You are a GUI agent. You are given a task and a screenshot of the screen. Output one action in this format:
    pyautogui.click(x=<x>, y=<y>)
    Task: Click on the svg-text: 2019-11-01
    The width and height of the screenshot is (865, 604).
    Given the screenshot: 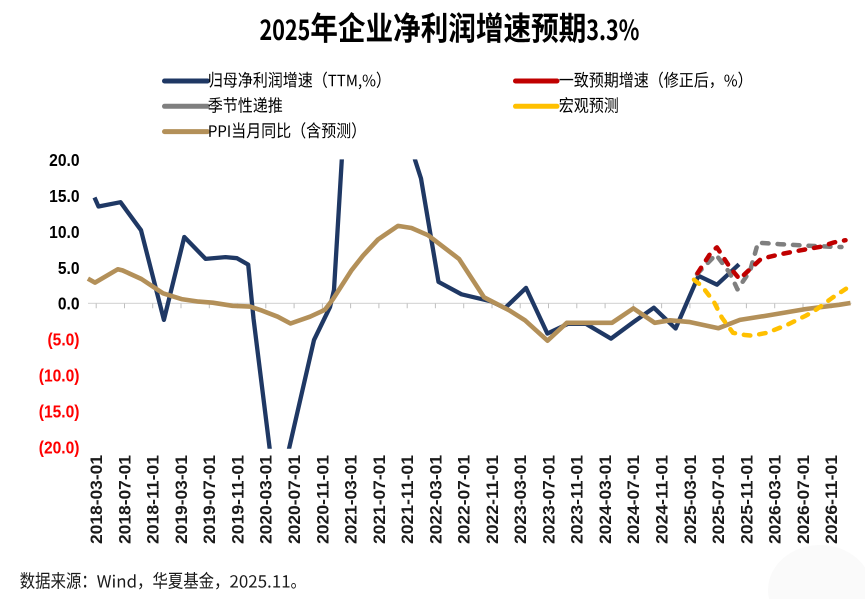 What is the action you would take?
    pyautogui.click(x=239, y=499)
    